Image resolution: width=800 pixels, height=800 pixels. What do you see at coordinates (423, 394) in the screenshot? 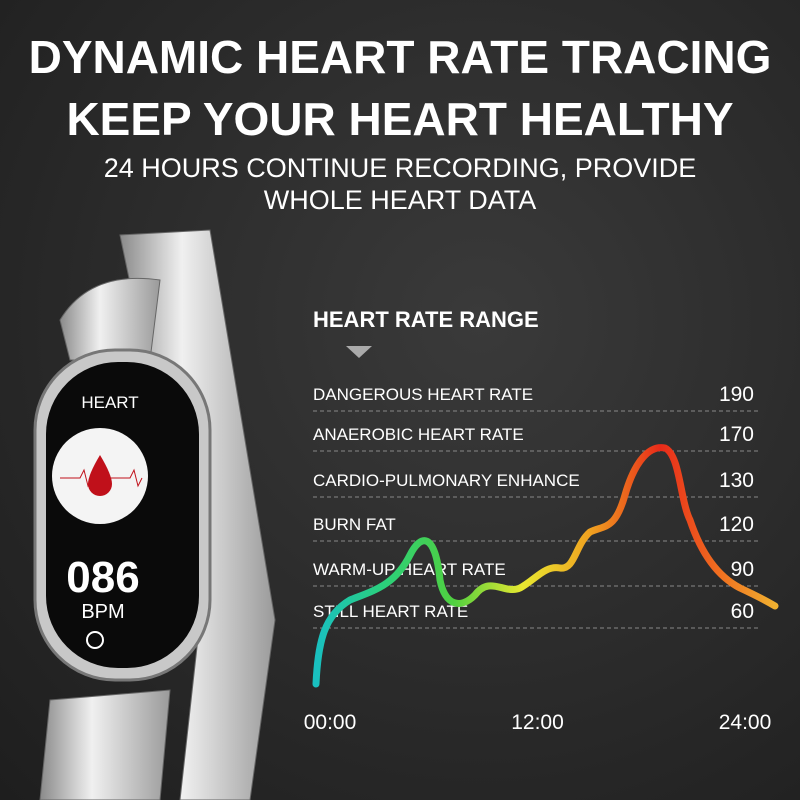
I see `zone-label: DANGEROUS HEART RATE` at bounding box center [423, 394].